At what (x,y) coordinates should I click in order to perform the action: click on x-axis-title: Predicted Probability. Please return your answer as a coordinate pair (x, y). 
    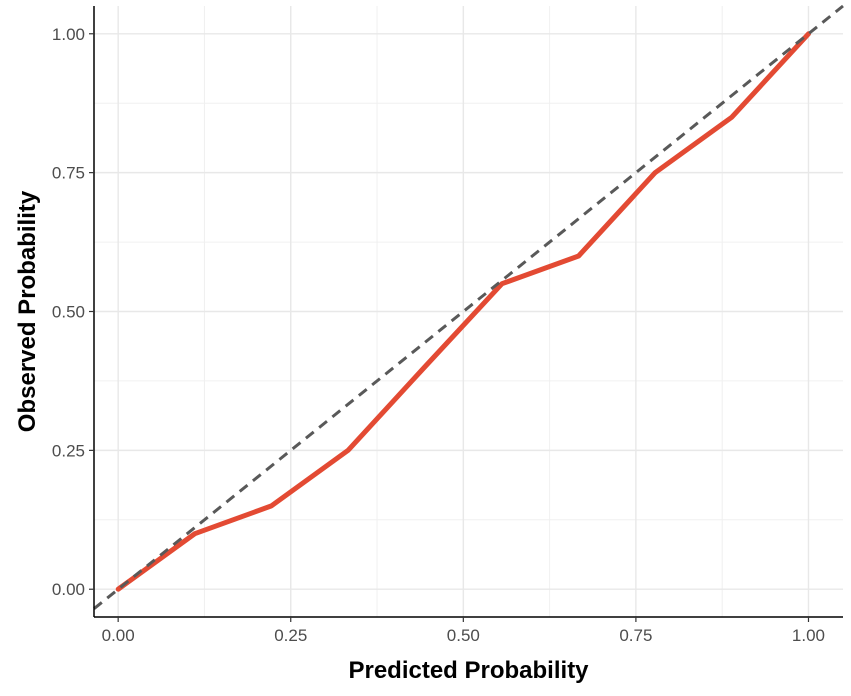
    Looking at the image, I should click on (468, 670).